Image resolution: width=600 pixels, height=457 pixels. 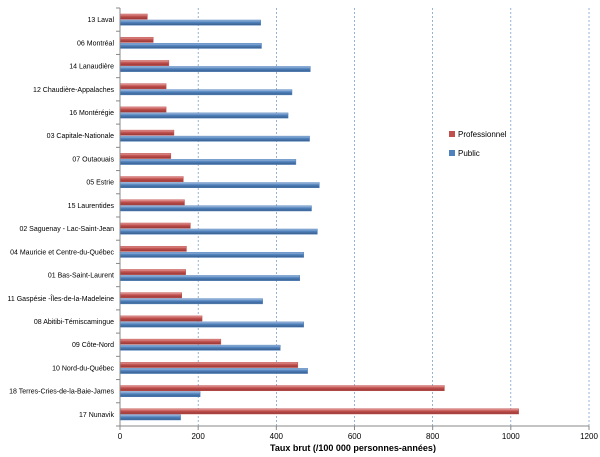 I want to click on bar-public-04-mauricie-et-centre-du-quebec, so click(x=211, y=254).